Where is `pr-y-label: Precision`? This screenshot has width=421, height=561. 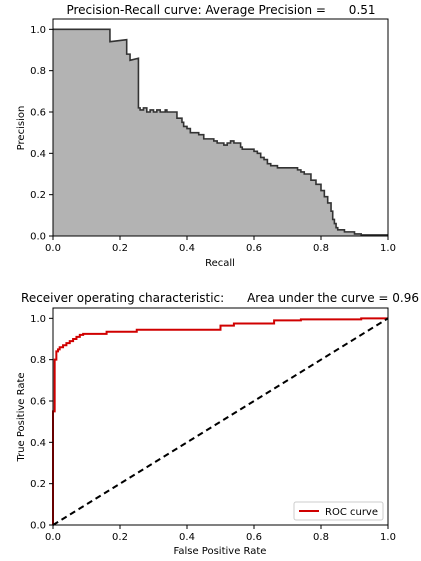 pr-y-label: Precision is located at coordinates (21, 128).